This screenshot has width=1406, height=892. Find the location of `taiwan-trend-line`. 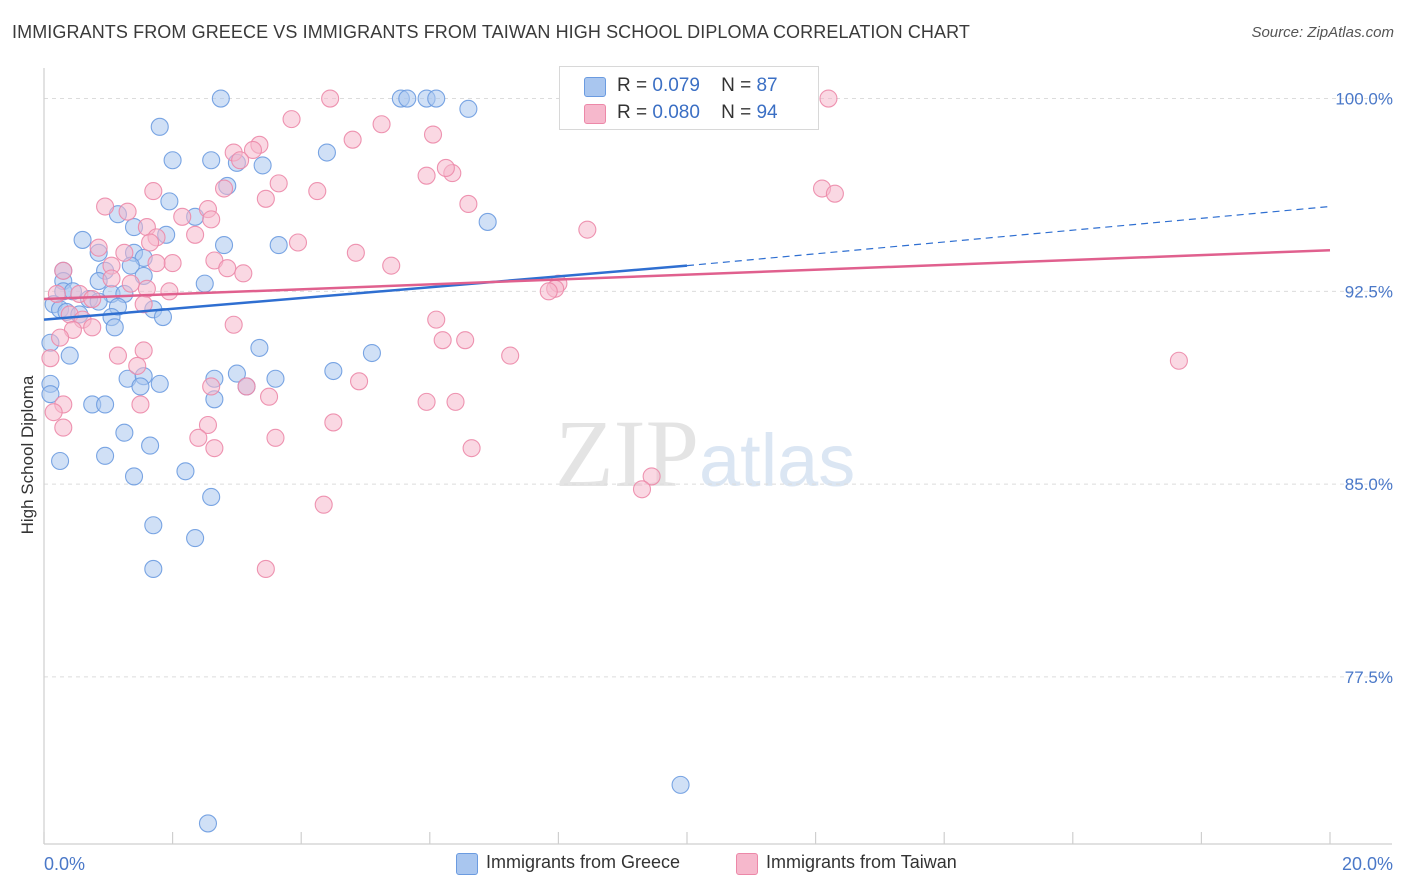

taiwan-trend-line is located at coordinates (687, 274).